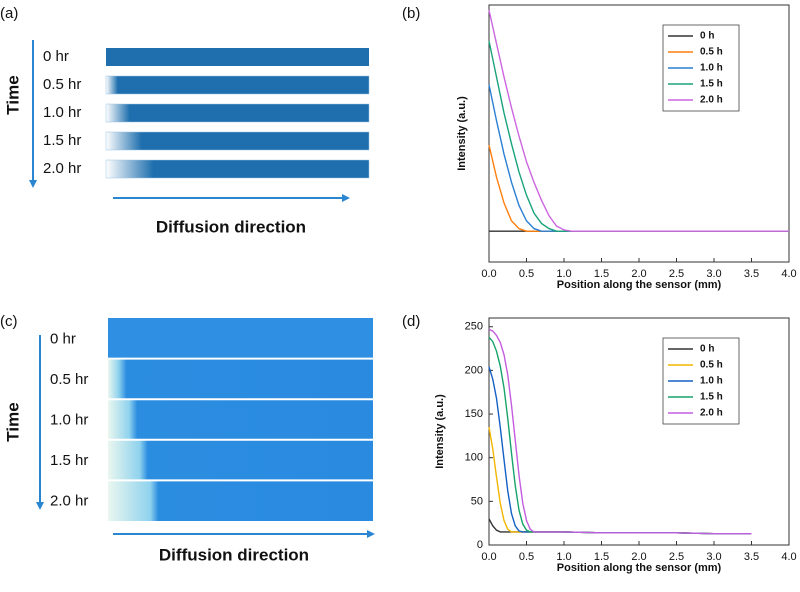 This screenshot has height=592, width=800. I want to click on y-tick-label: 250, so click(474, 327).